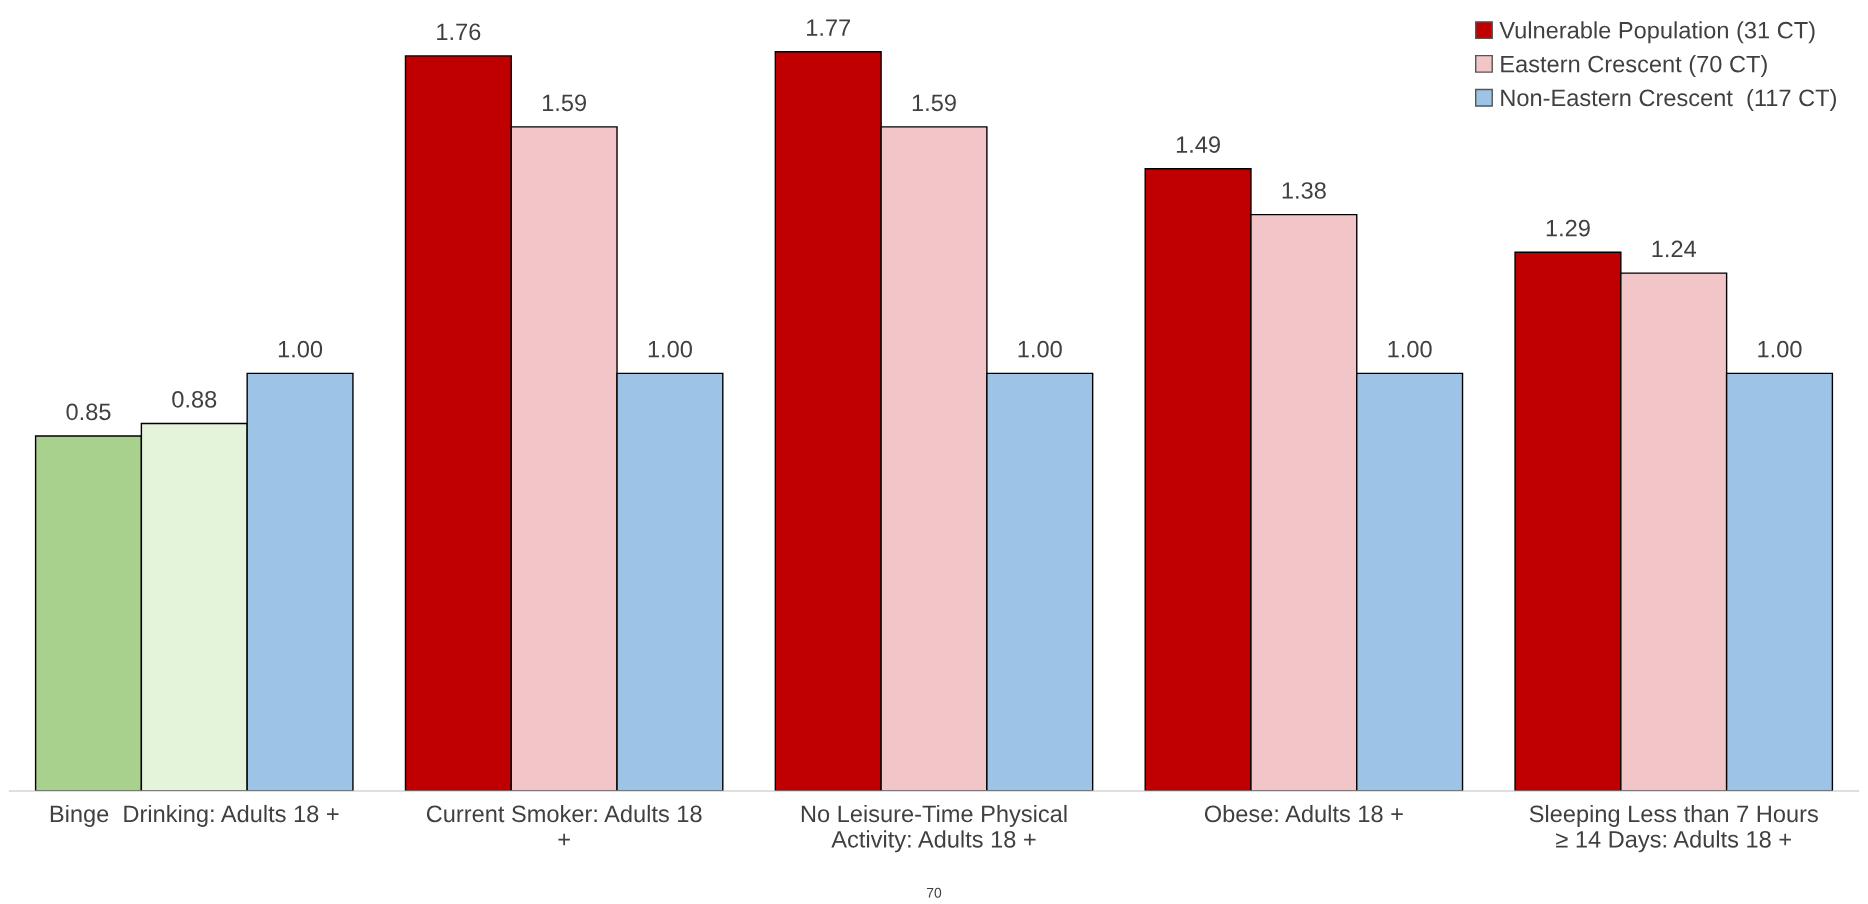 The height and width of the screenshot is (904, 1868). I want to click on x-tick-label: Sleeping Less than 7 Hours ≥ 14 Days: Adults 18 +, so click(1673, 828).